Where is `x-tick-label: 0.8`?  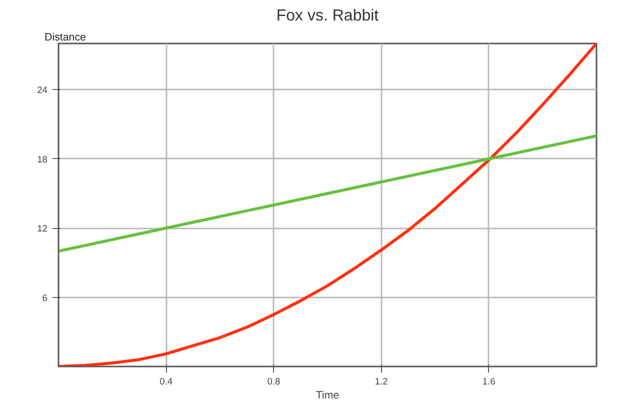 x-tick-label: 0.8 is located at coordinates (273, 381).